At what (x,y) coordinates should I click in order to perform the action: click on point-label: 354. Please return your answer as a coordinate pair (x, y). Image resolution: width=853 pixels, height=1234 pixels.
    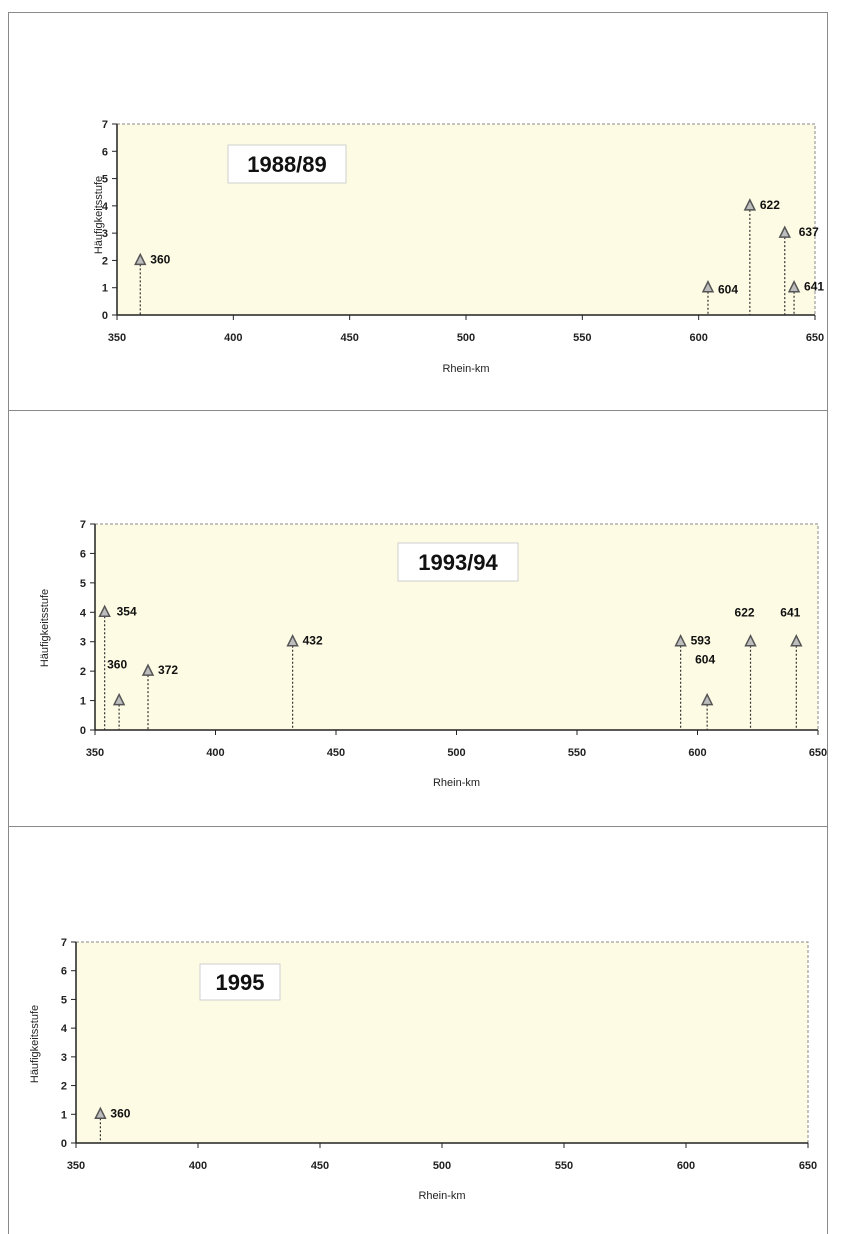
    Looking at the image, I should click on (127, 611).